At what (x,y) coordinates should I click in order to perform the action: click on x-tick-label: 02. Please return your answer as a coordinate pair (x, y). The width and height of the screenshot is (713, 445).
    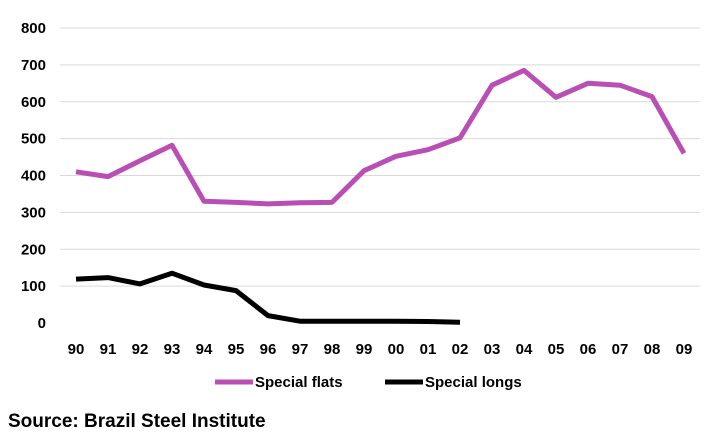
    Looking at the image, I should click on (460, 349).